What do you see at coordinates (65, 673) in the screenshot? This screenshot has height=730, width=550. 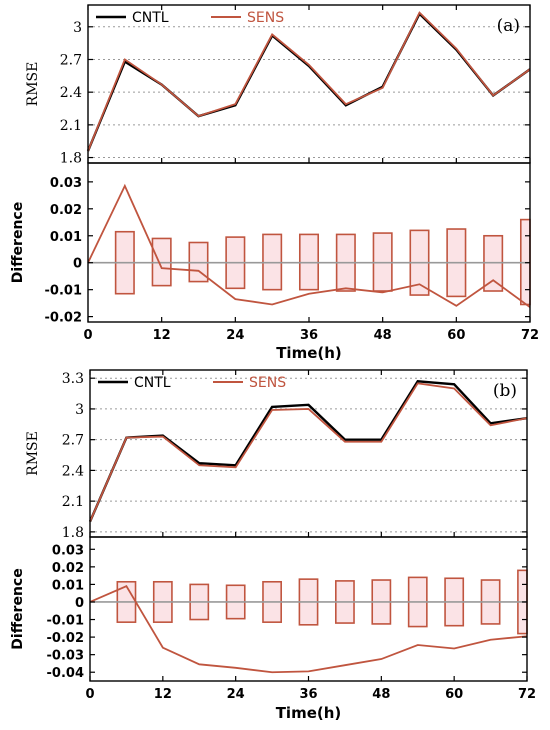 I see `difference-ytick-label: -0.04` at bounding box center [65, 673].